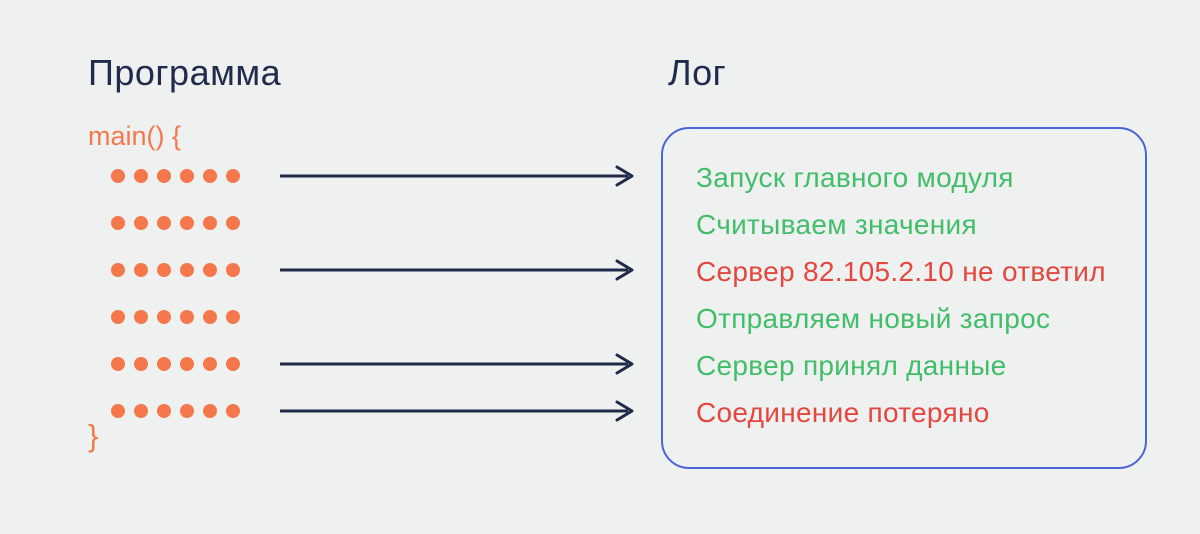 This screenshot has width=1200, height=534. Describe the element at coordinates (901, 271) in the screenshot. I see `log-entry: Сервер 82.105.2.10 не ответил` at that location.